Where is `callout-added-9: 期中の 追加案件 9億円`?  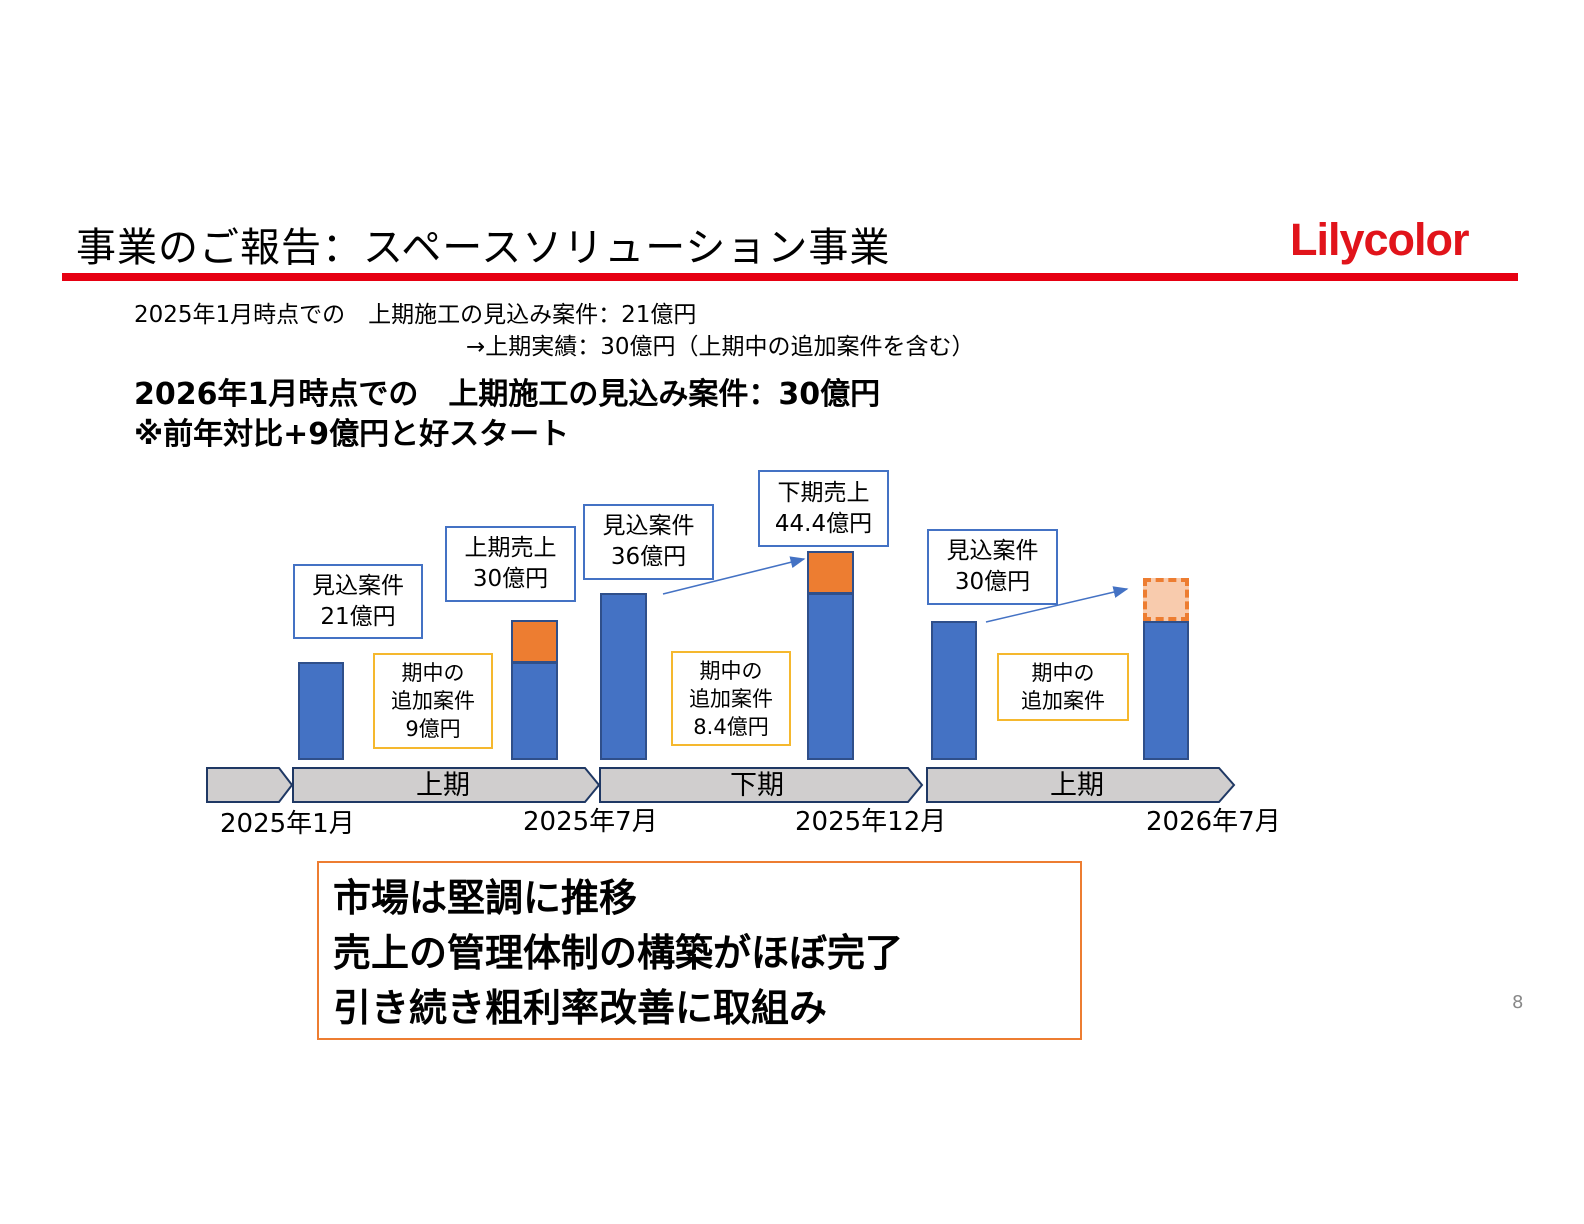 callout-added-9: 期中の 追加案件 9億円 is located at coordinates (433, 701).